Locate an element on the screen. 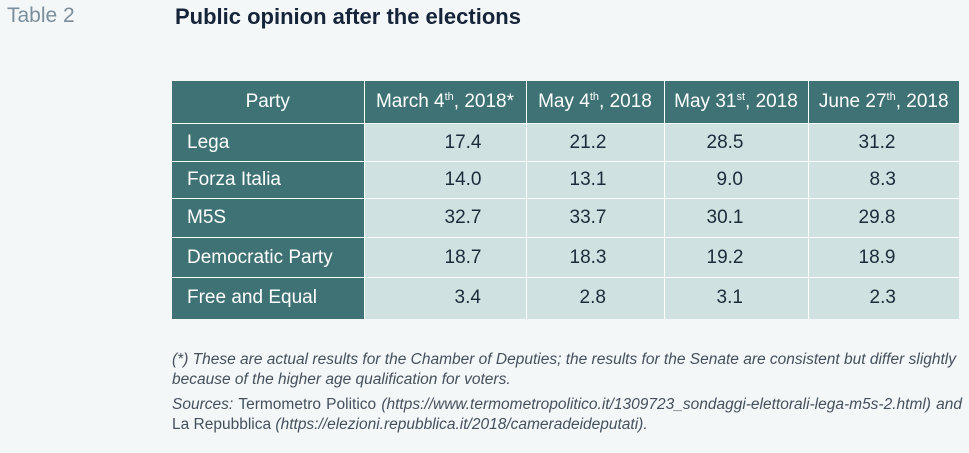 The height and width of the screenshot is (453, 969). value-cell: 33.7 is located at coordinates (595, 218).